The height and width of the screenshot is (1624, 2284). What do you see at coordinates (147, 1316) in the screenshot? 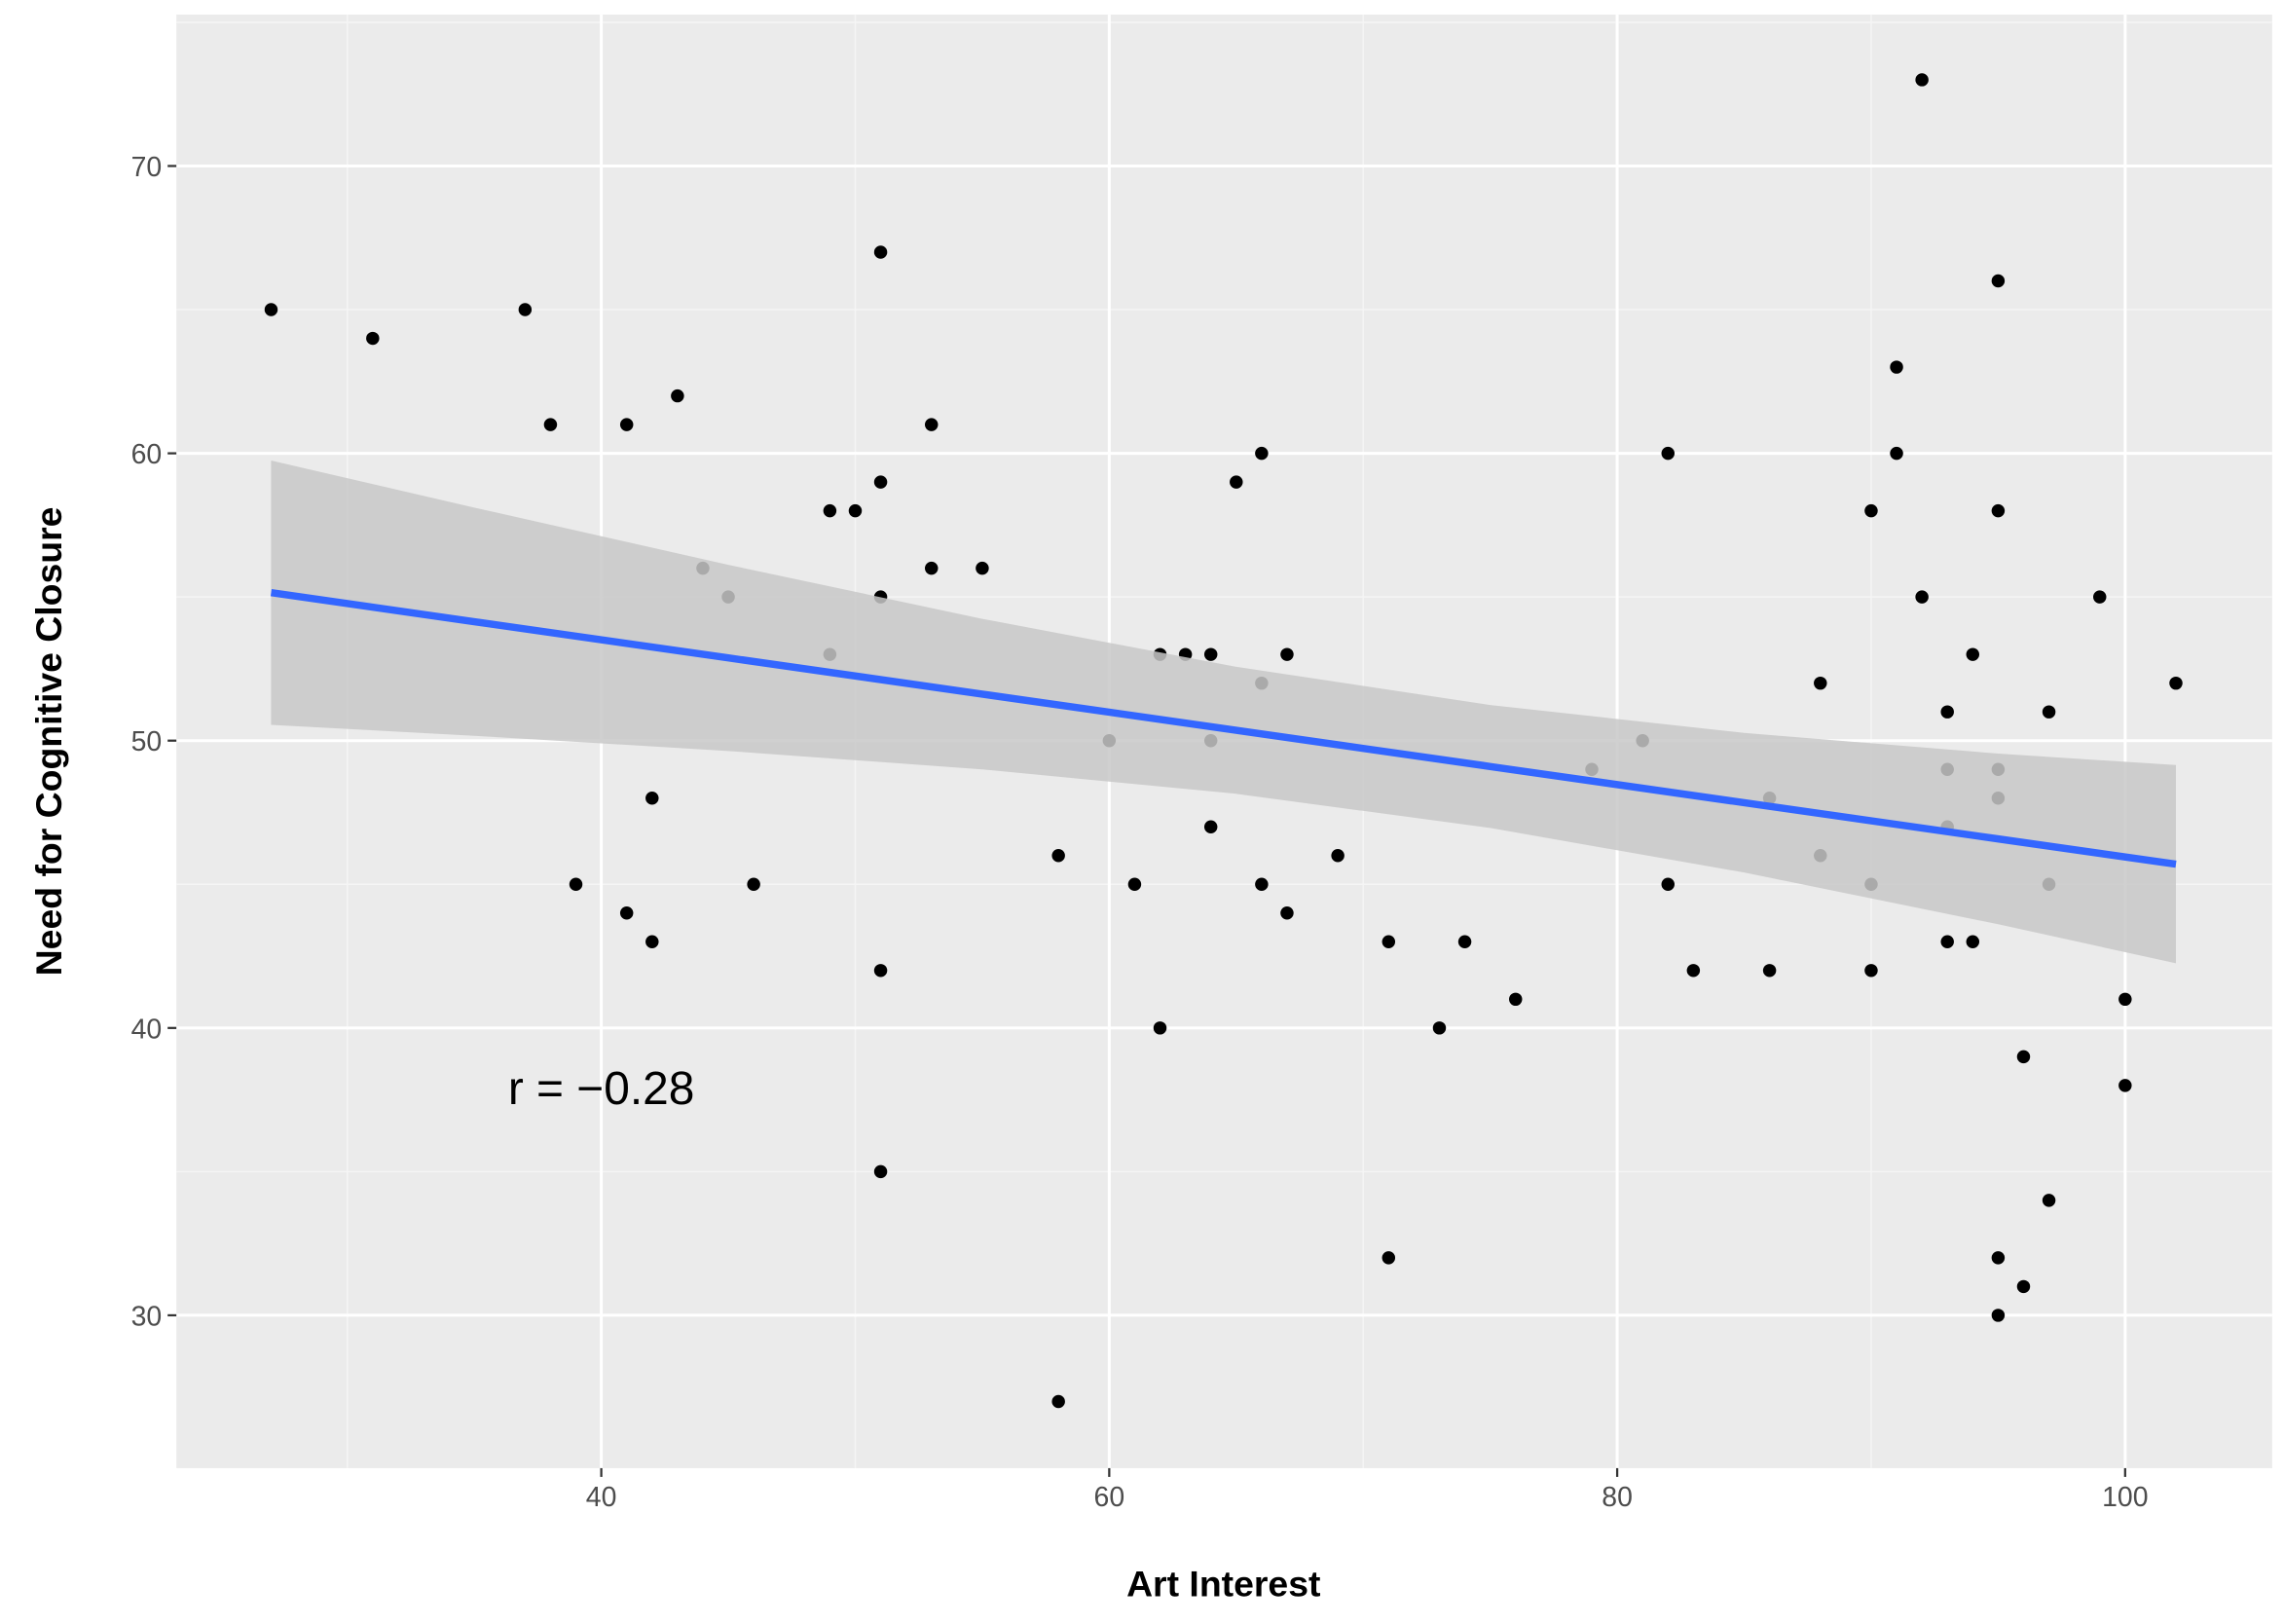
I see `y-tick-label: 30` at bounding box center [147, 1316].